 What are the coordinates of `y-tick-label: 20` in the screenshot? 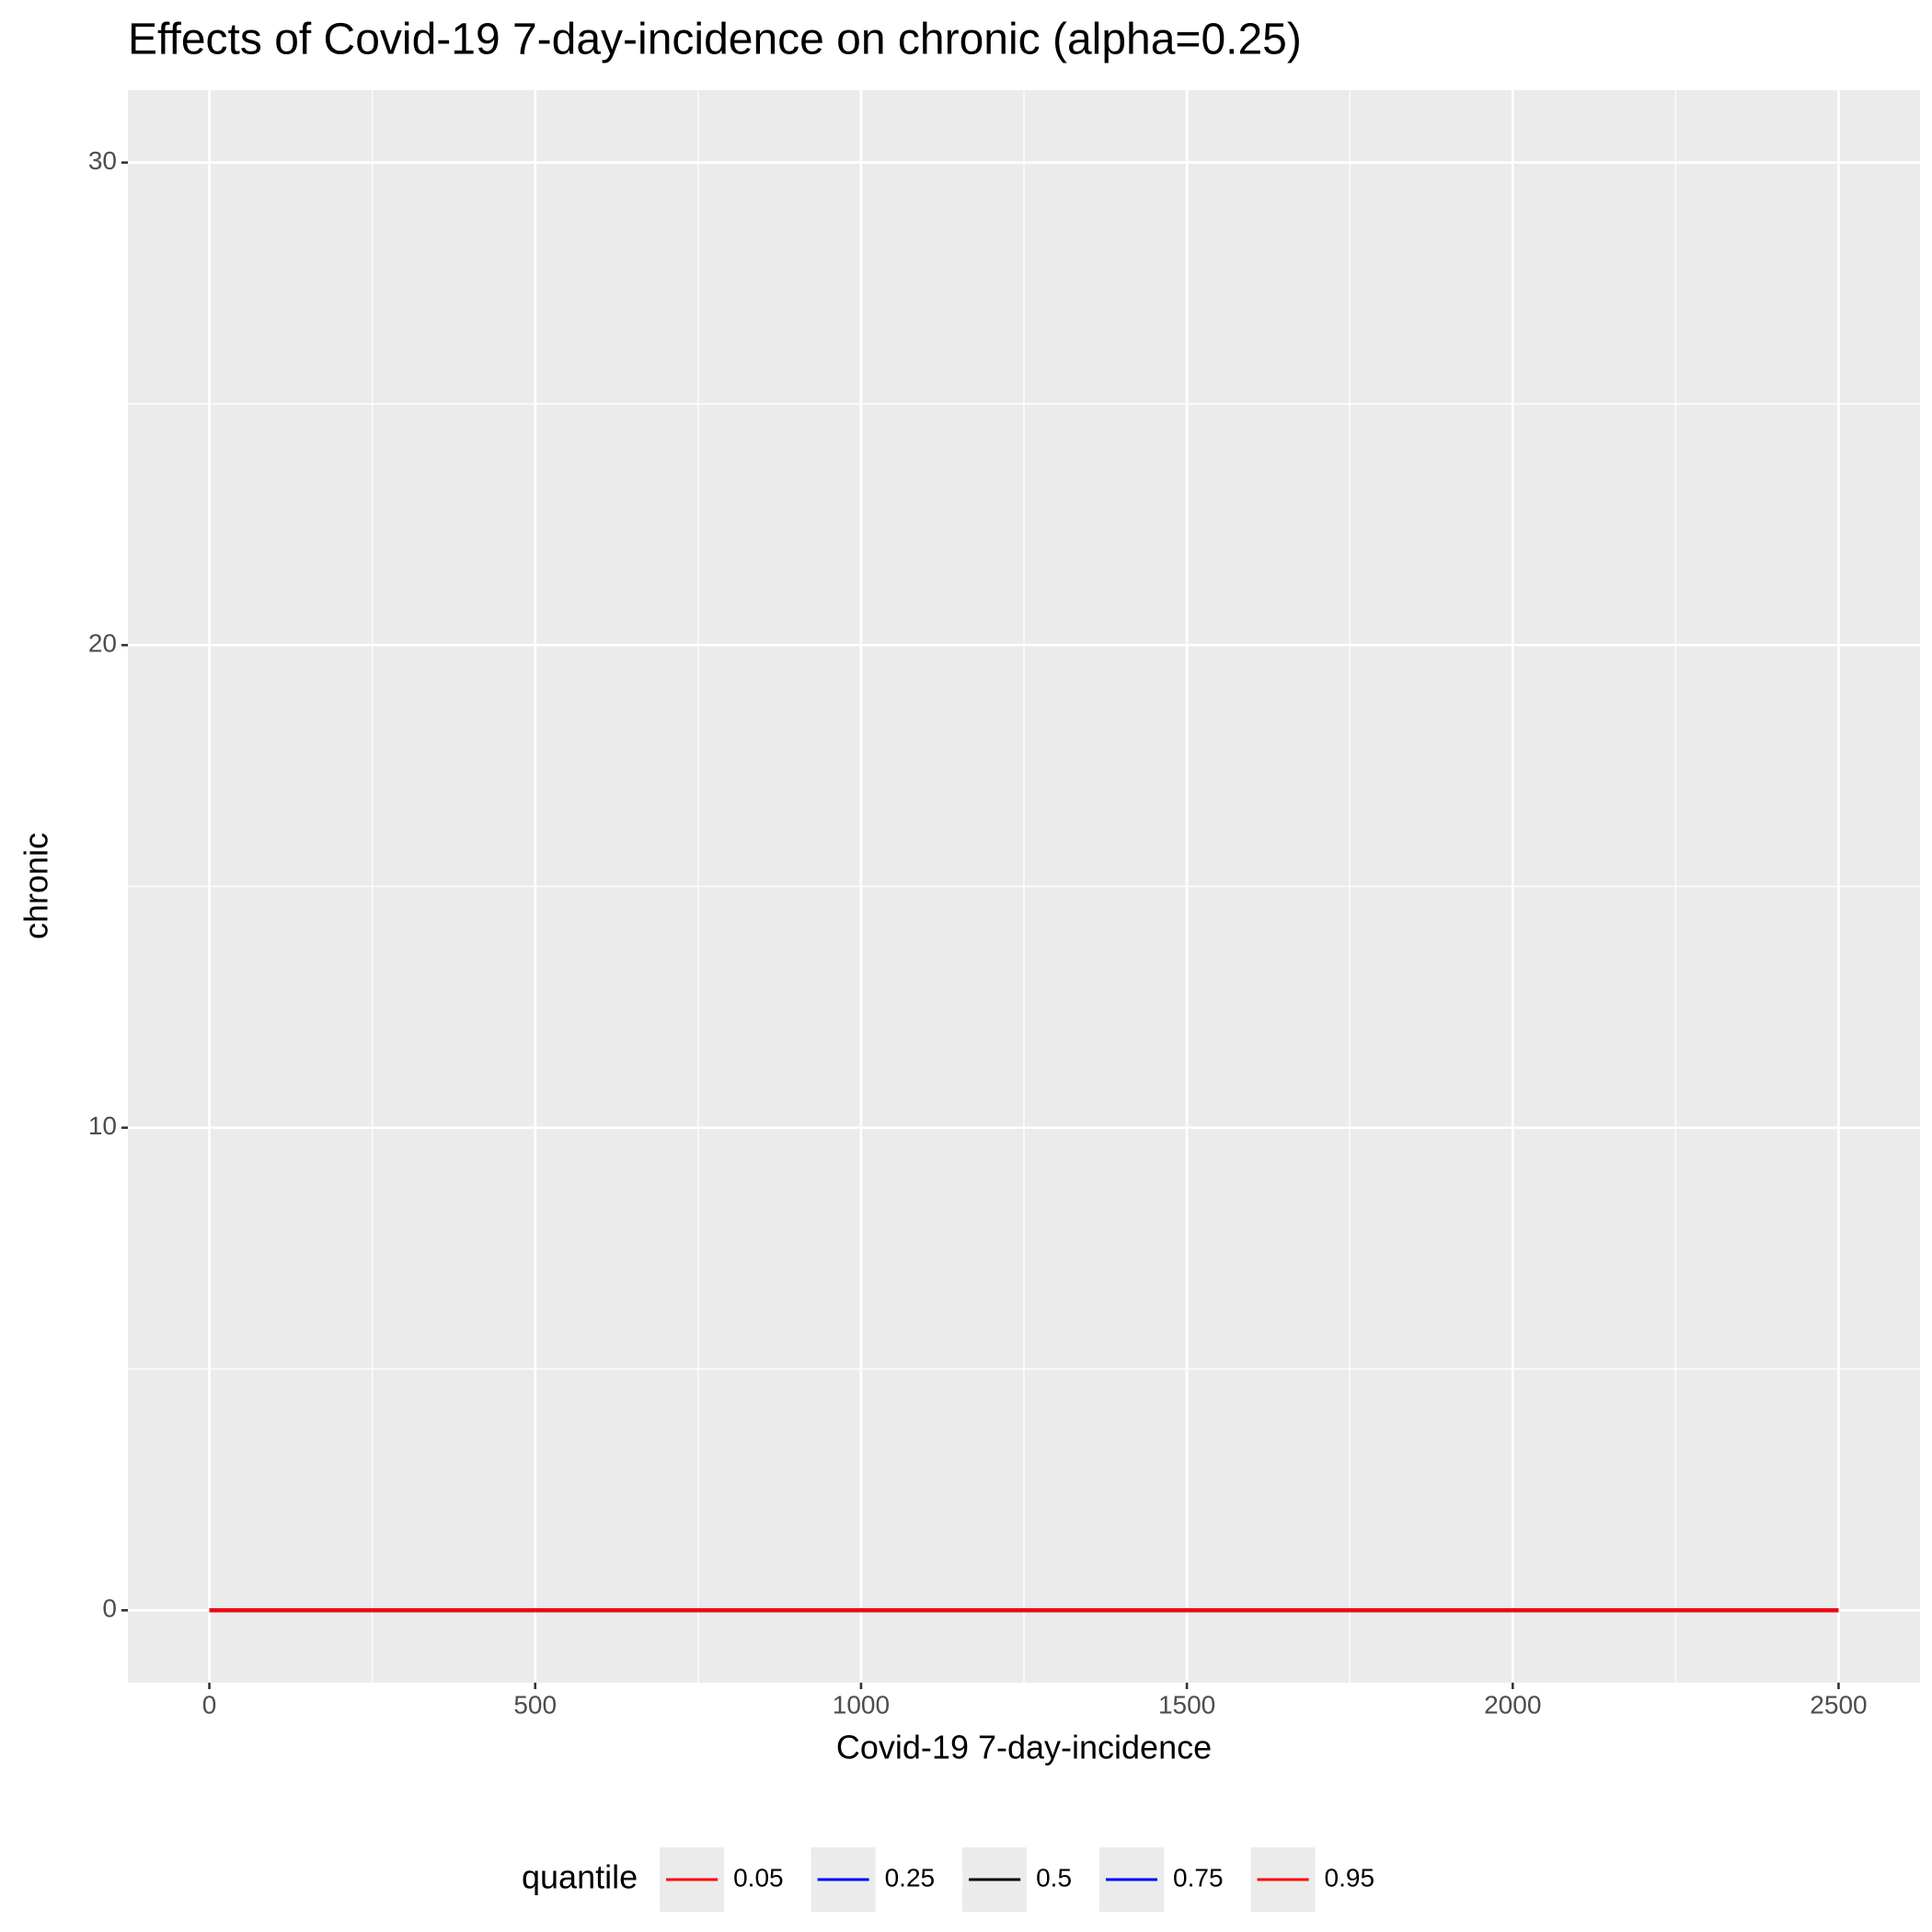 It's located at (102, 643).